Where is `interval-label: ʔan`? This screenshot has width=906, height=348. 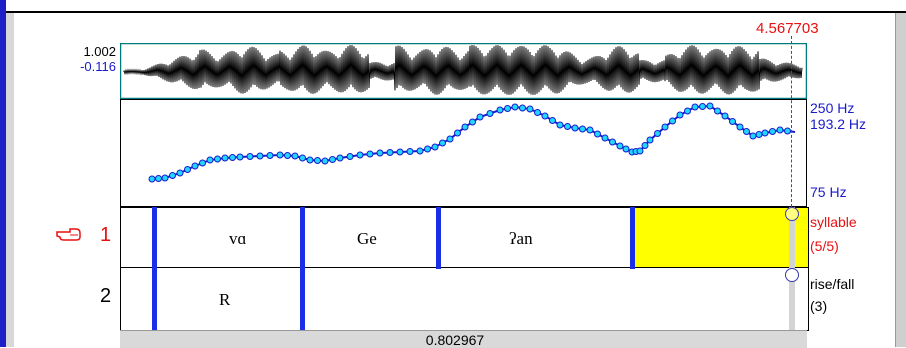
interval-label: ʔan is located at coordinates (521, 238).